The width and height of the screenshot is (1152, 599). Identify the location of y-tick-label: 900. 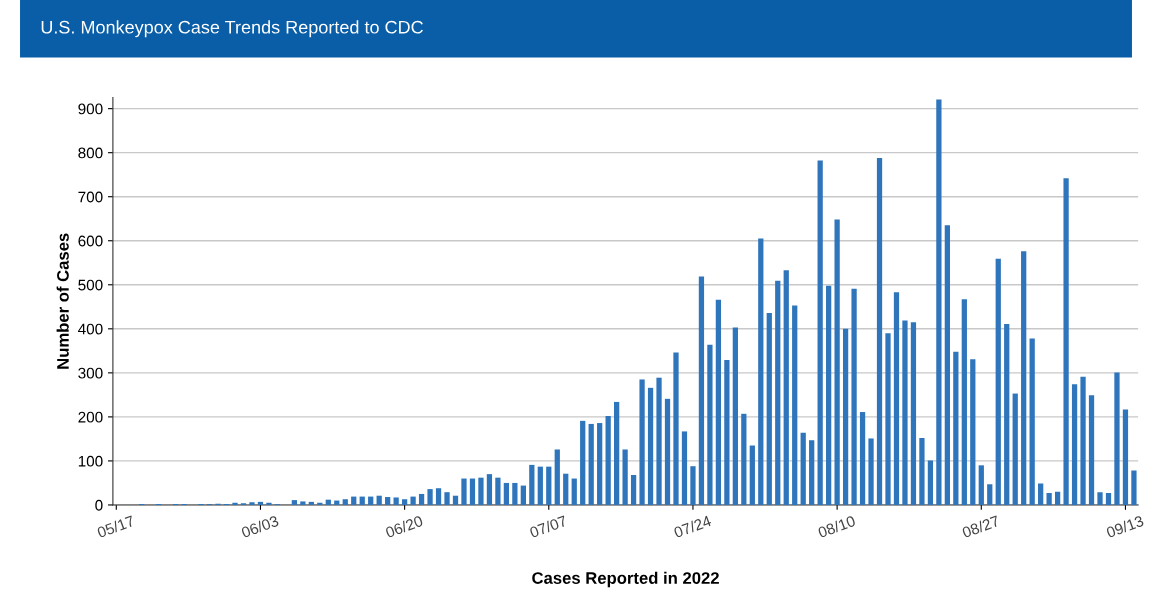
(90, 109).